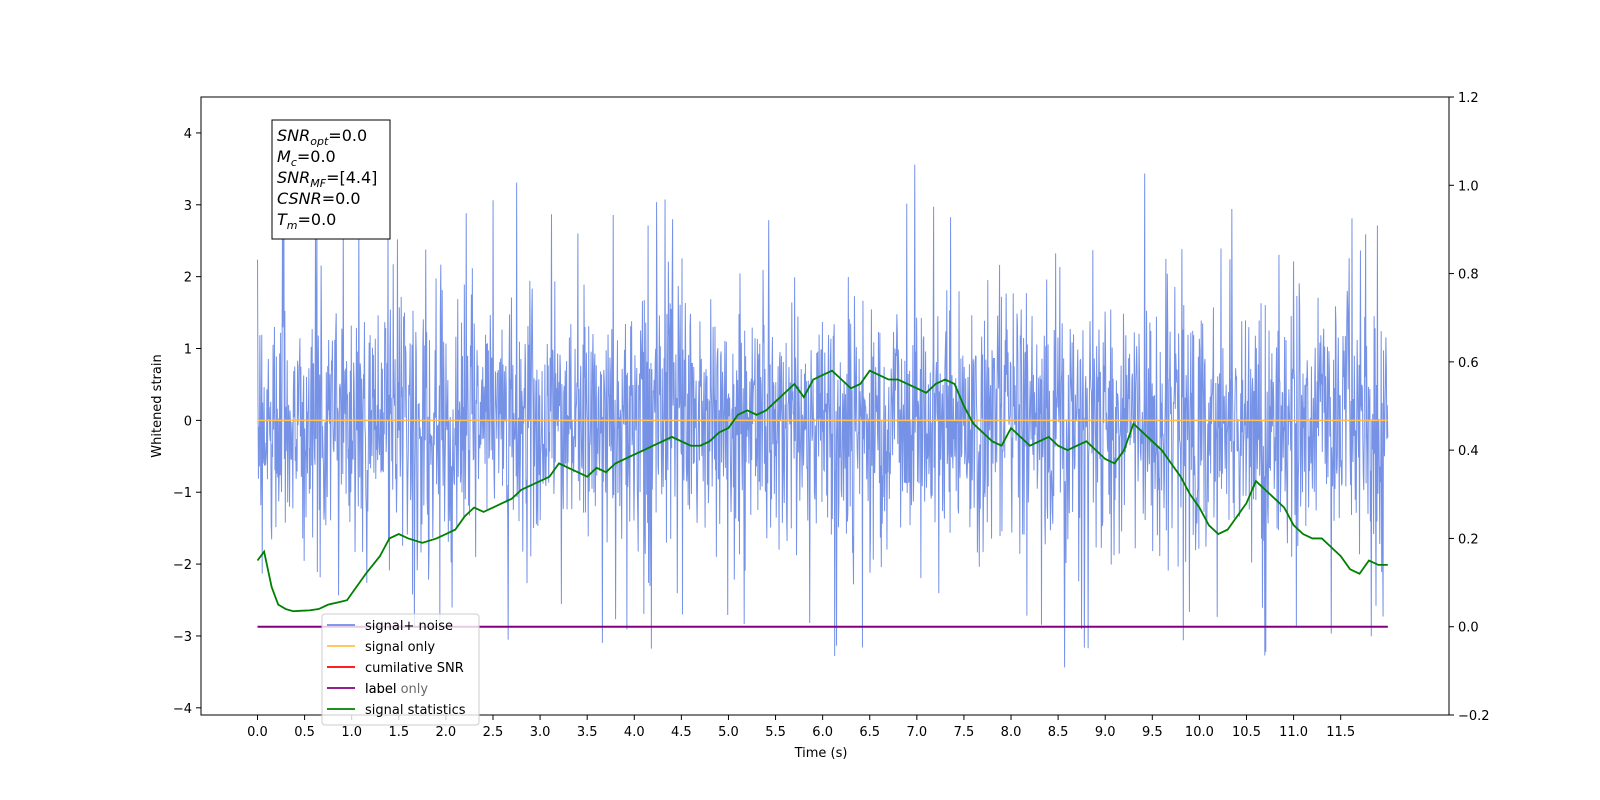 This screenshot has width=1600, height=800. What do you see at coordinates (1246, 732) in the screenshot?
I see `x-tick-label: 10.5` at bounding box center [1246, 732].